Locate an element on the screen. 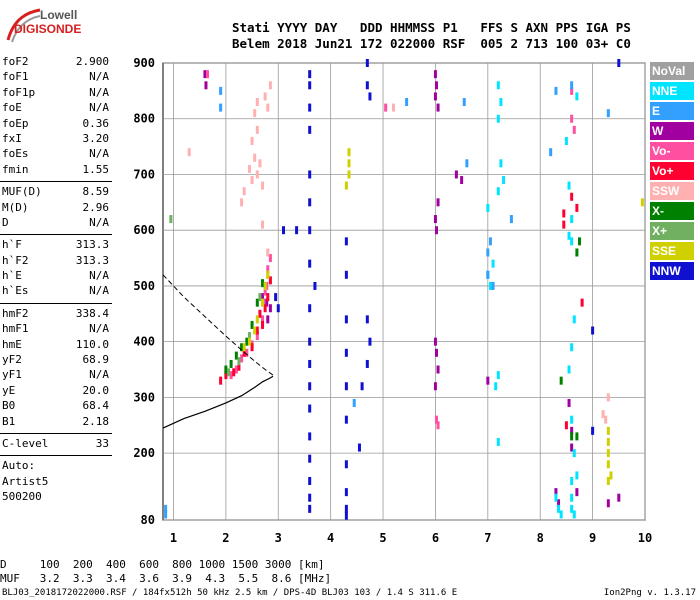 This screenshot has width=700, height=600. param-row: yE 20.0 is located at coordinates (56, 391).